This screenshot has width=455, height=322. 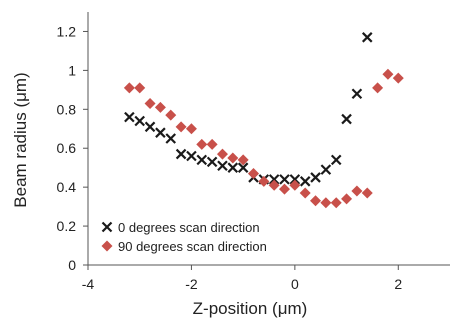 I want to click on y-tick-label: 1, so click(x=72, y=70).